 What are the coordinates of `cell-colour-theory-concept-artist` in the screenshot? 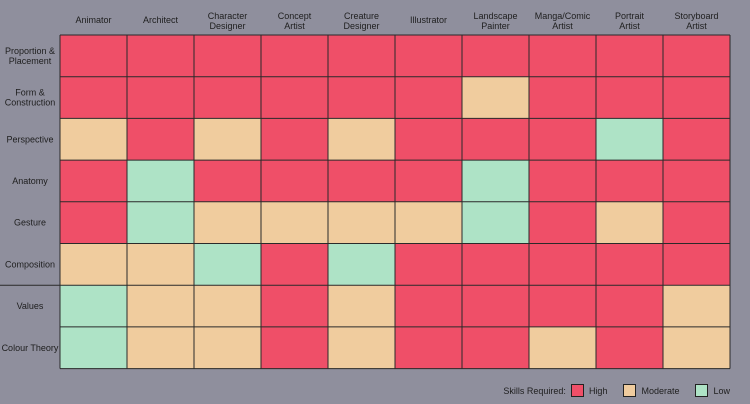 It's located at (294, 347).